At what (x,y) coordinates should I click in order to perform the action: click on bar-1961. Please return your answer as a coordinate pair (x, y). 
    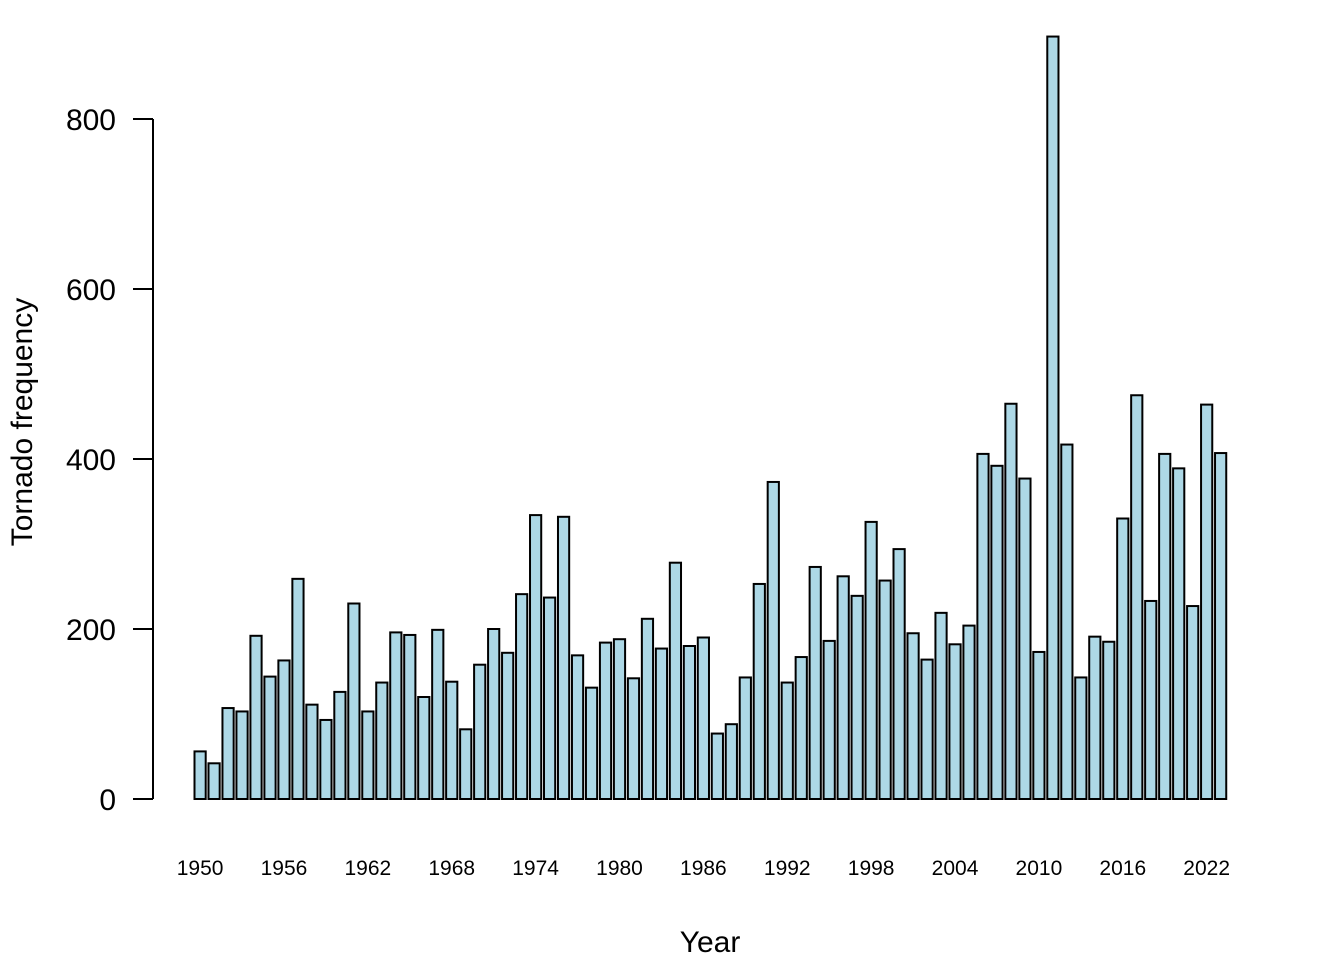
    Looking at the image, I should click on (354, 701).